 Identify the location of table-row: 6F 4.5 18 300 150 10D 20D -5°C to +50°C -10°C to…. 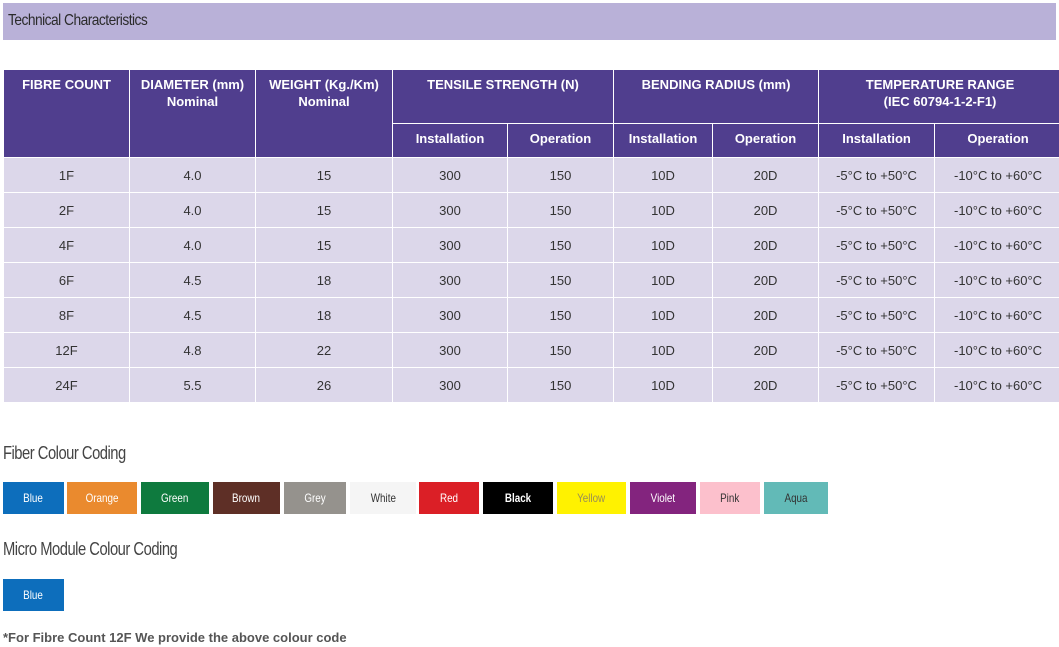
(531, 280).